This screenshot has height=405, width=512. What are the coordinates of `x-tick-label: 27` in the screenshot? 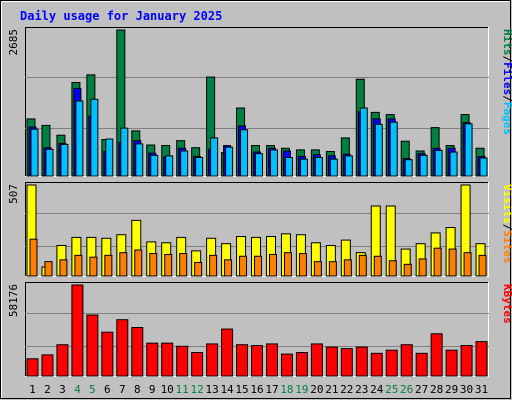 It's located at (421, 389).